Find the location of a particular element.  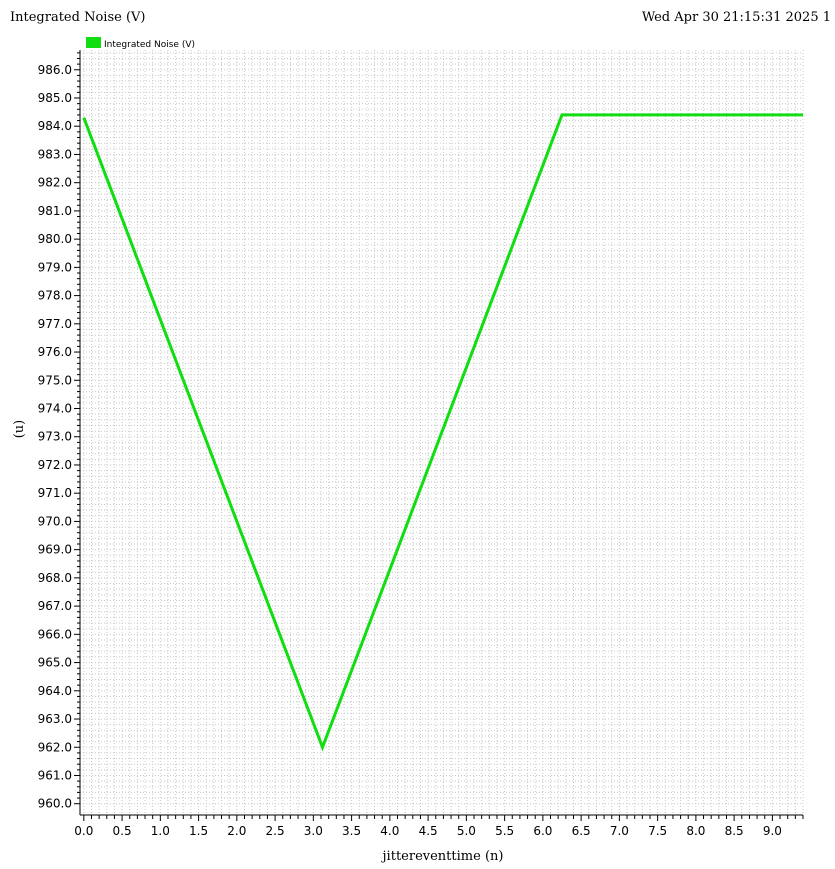

y-tick-label: 981.0 is located at coordinates (55, 211).